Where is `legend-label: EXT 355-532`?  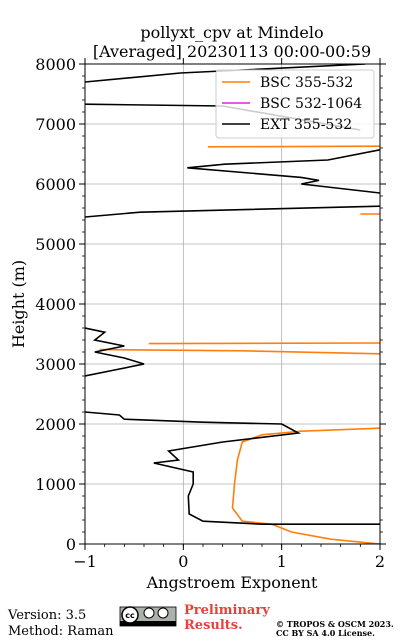
legend-label: EXT 355-532 is located at coordinates (306, 125).